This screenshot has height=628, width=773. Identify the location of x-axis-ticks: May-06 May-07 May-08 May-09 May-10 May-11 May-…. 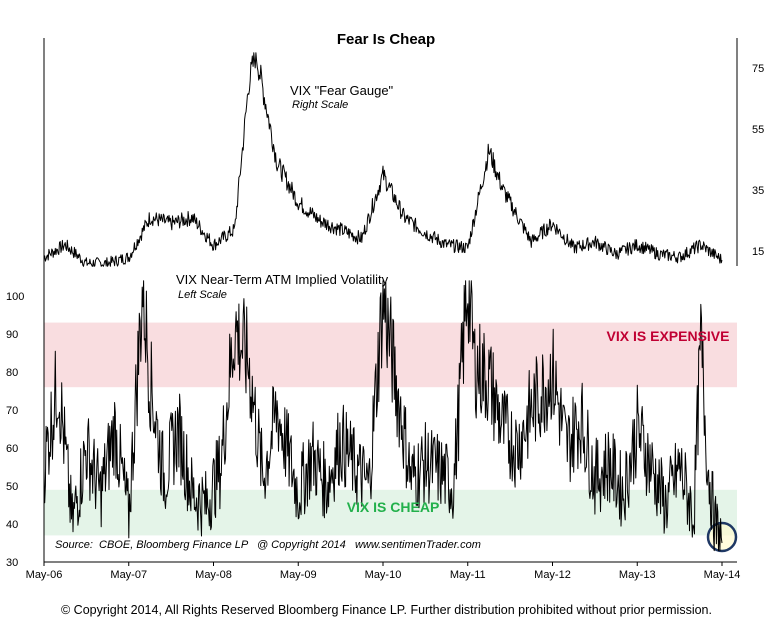
(383, 571).